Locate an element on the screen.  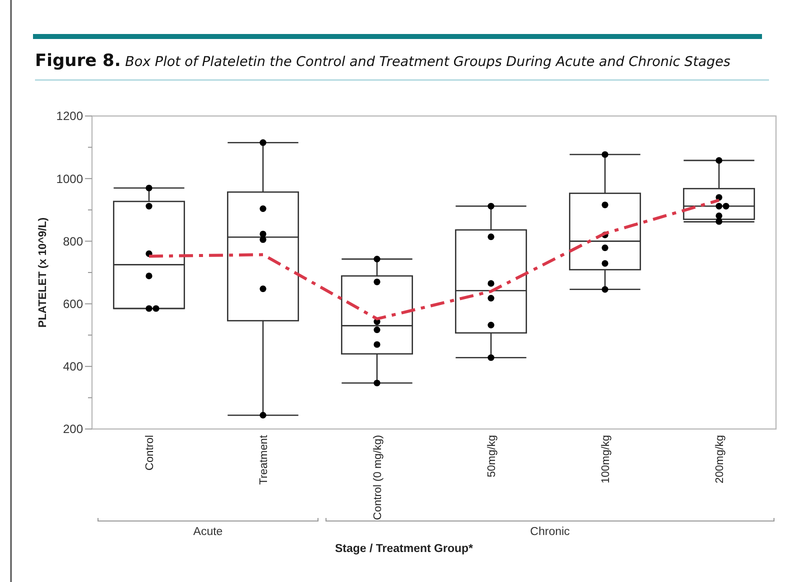
chart-title: Figure 8. Box Plot of Plateletin the Control and Treatment Groups During Acute and Chronic Stages is located at coordinates (382, 61).